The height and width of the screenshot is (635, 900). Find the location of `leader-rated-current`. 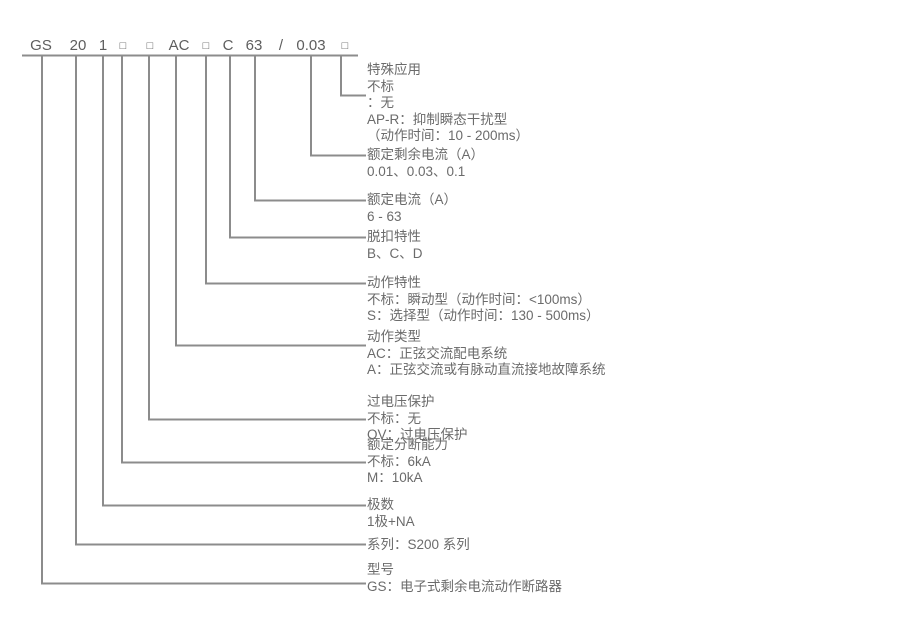

leader-rated-current is located at coordinates (310, 129).